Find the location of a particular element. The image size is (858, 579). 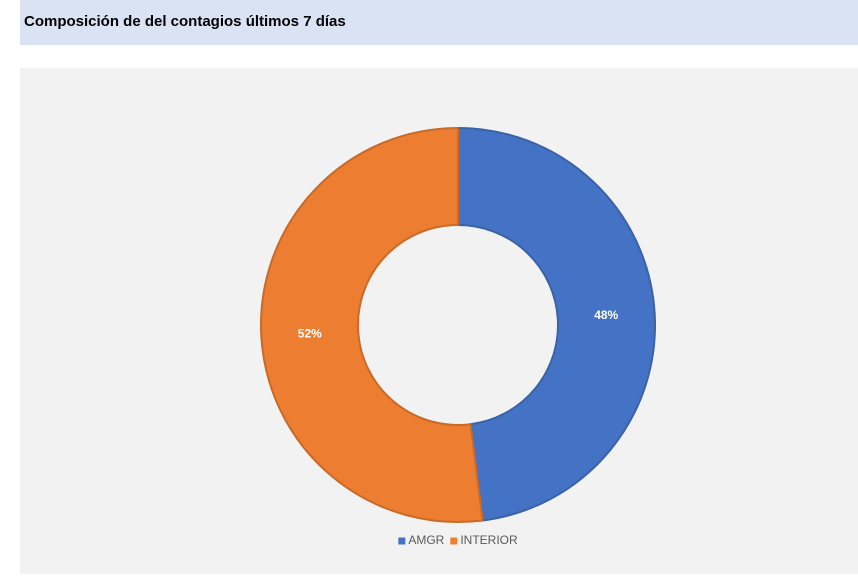

legend-label: INTERIOR is located at coordinates (489, 540).